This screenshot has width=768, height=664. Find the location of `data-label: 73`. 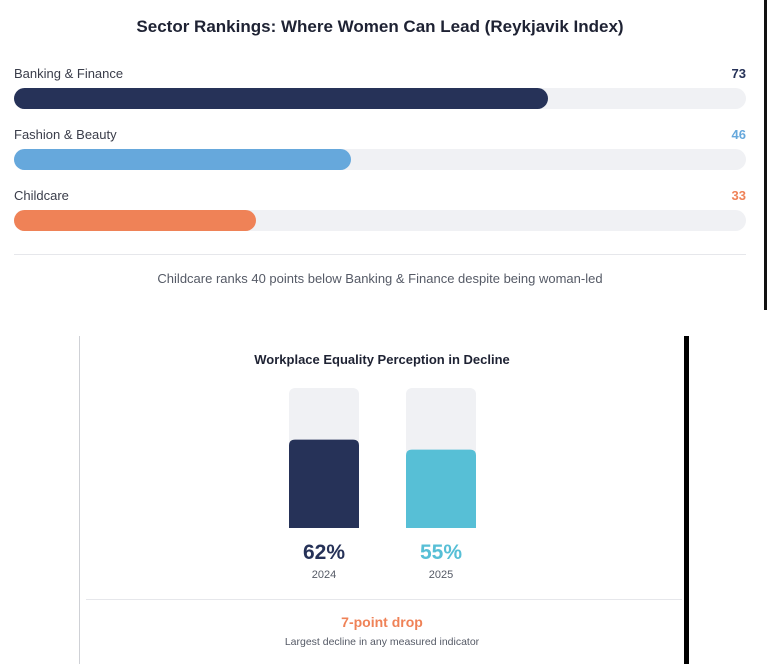

data-label: 73 is located at coordinates (738, 73).